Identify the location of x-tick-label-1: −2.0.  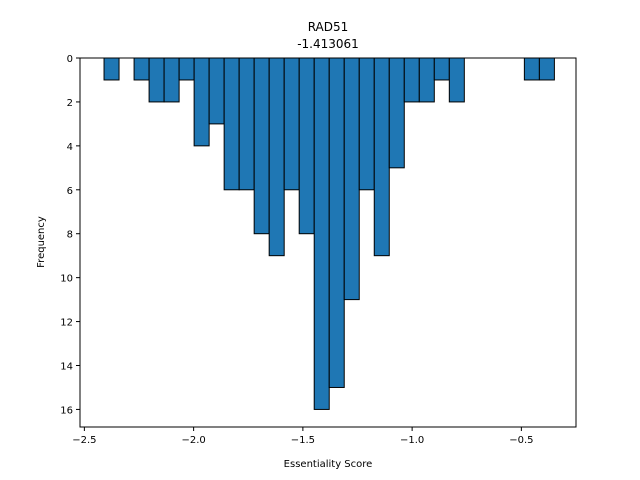
(193, 440).